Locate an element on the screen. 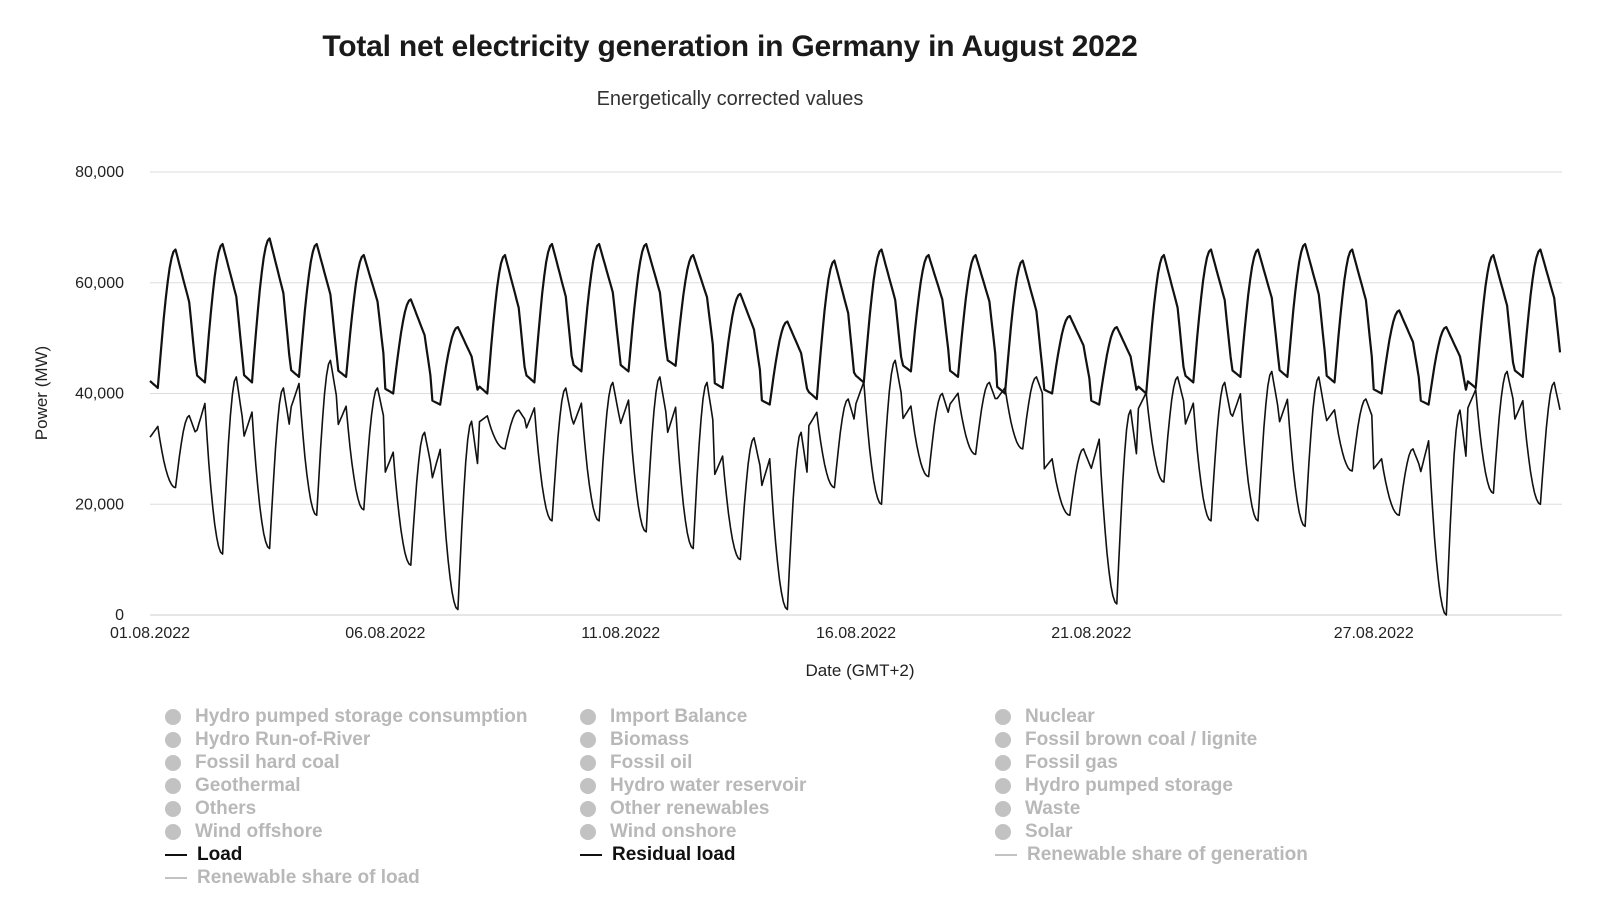 The height and width of the screenshot is (900, 1600). legend-item-nuclear: Nuclear is located at coordinates (1045, 717).